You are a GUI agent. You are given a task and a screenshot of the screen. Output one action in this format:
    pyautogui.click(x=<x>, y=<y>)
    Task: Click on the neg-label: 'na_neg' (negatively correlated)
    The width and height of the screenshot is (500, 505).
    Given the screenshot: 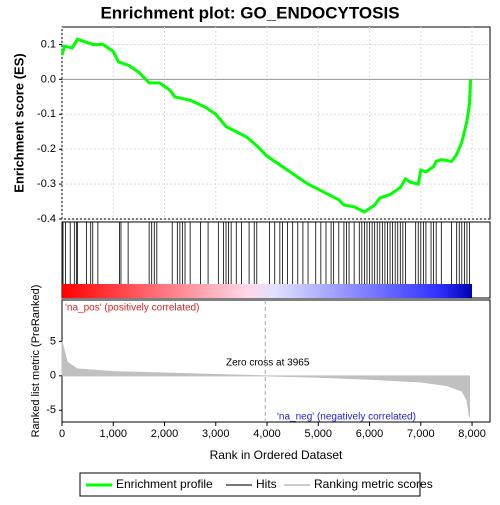 What is the action you would take?
    pyautogui.click(x=346, y=417)
    